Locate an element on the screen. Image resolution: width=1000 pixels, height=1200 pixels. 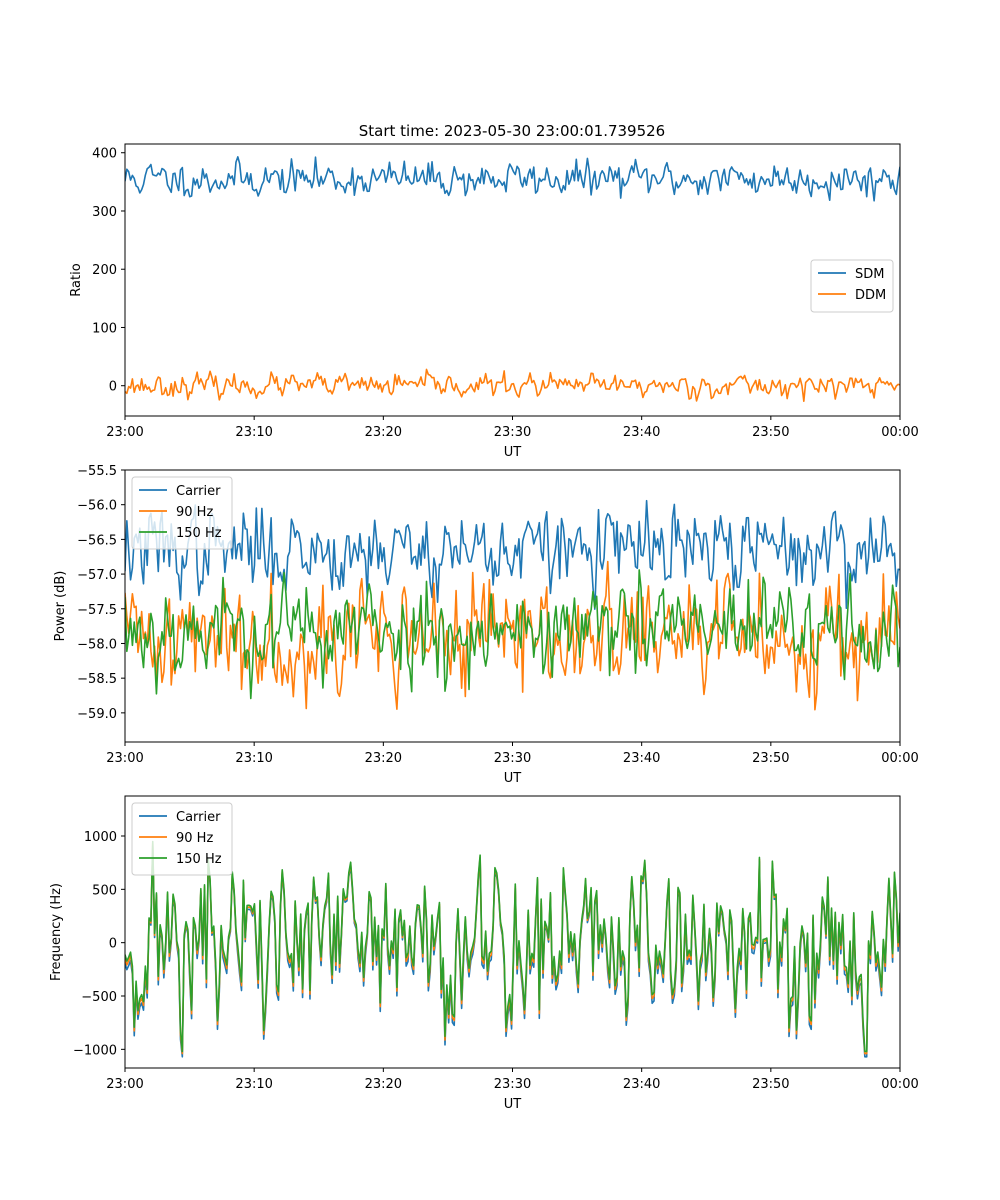
series-line-sdm is located at coordinates (512, 179).